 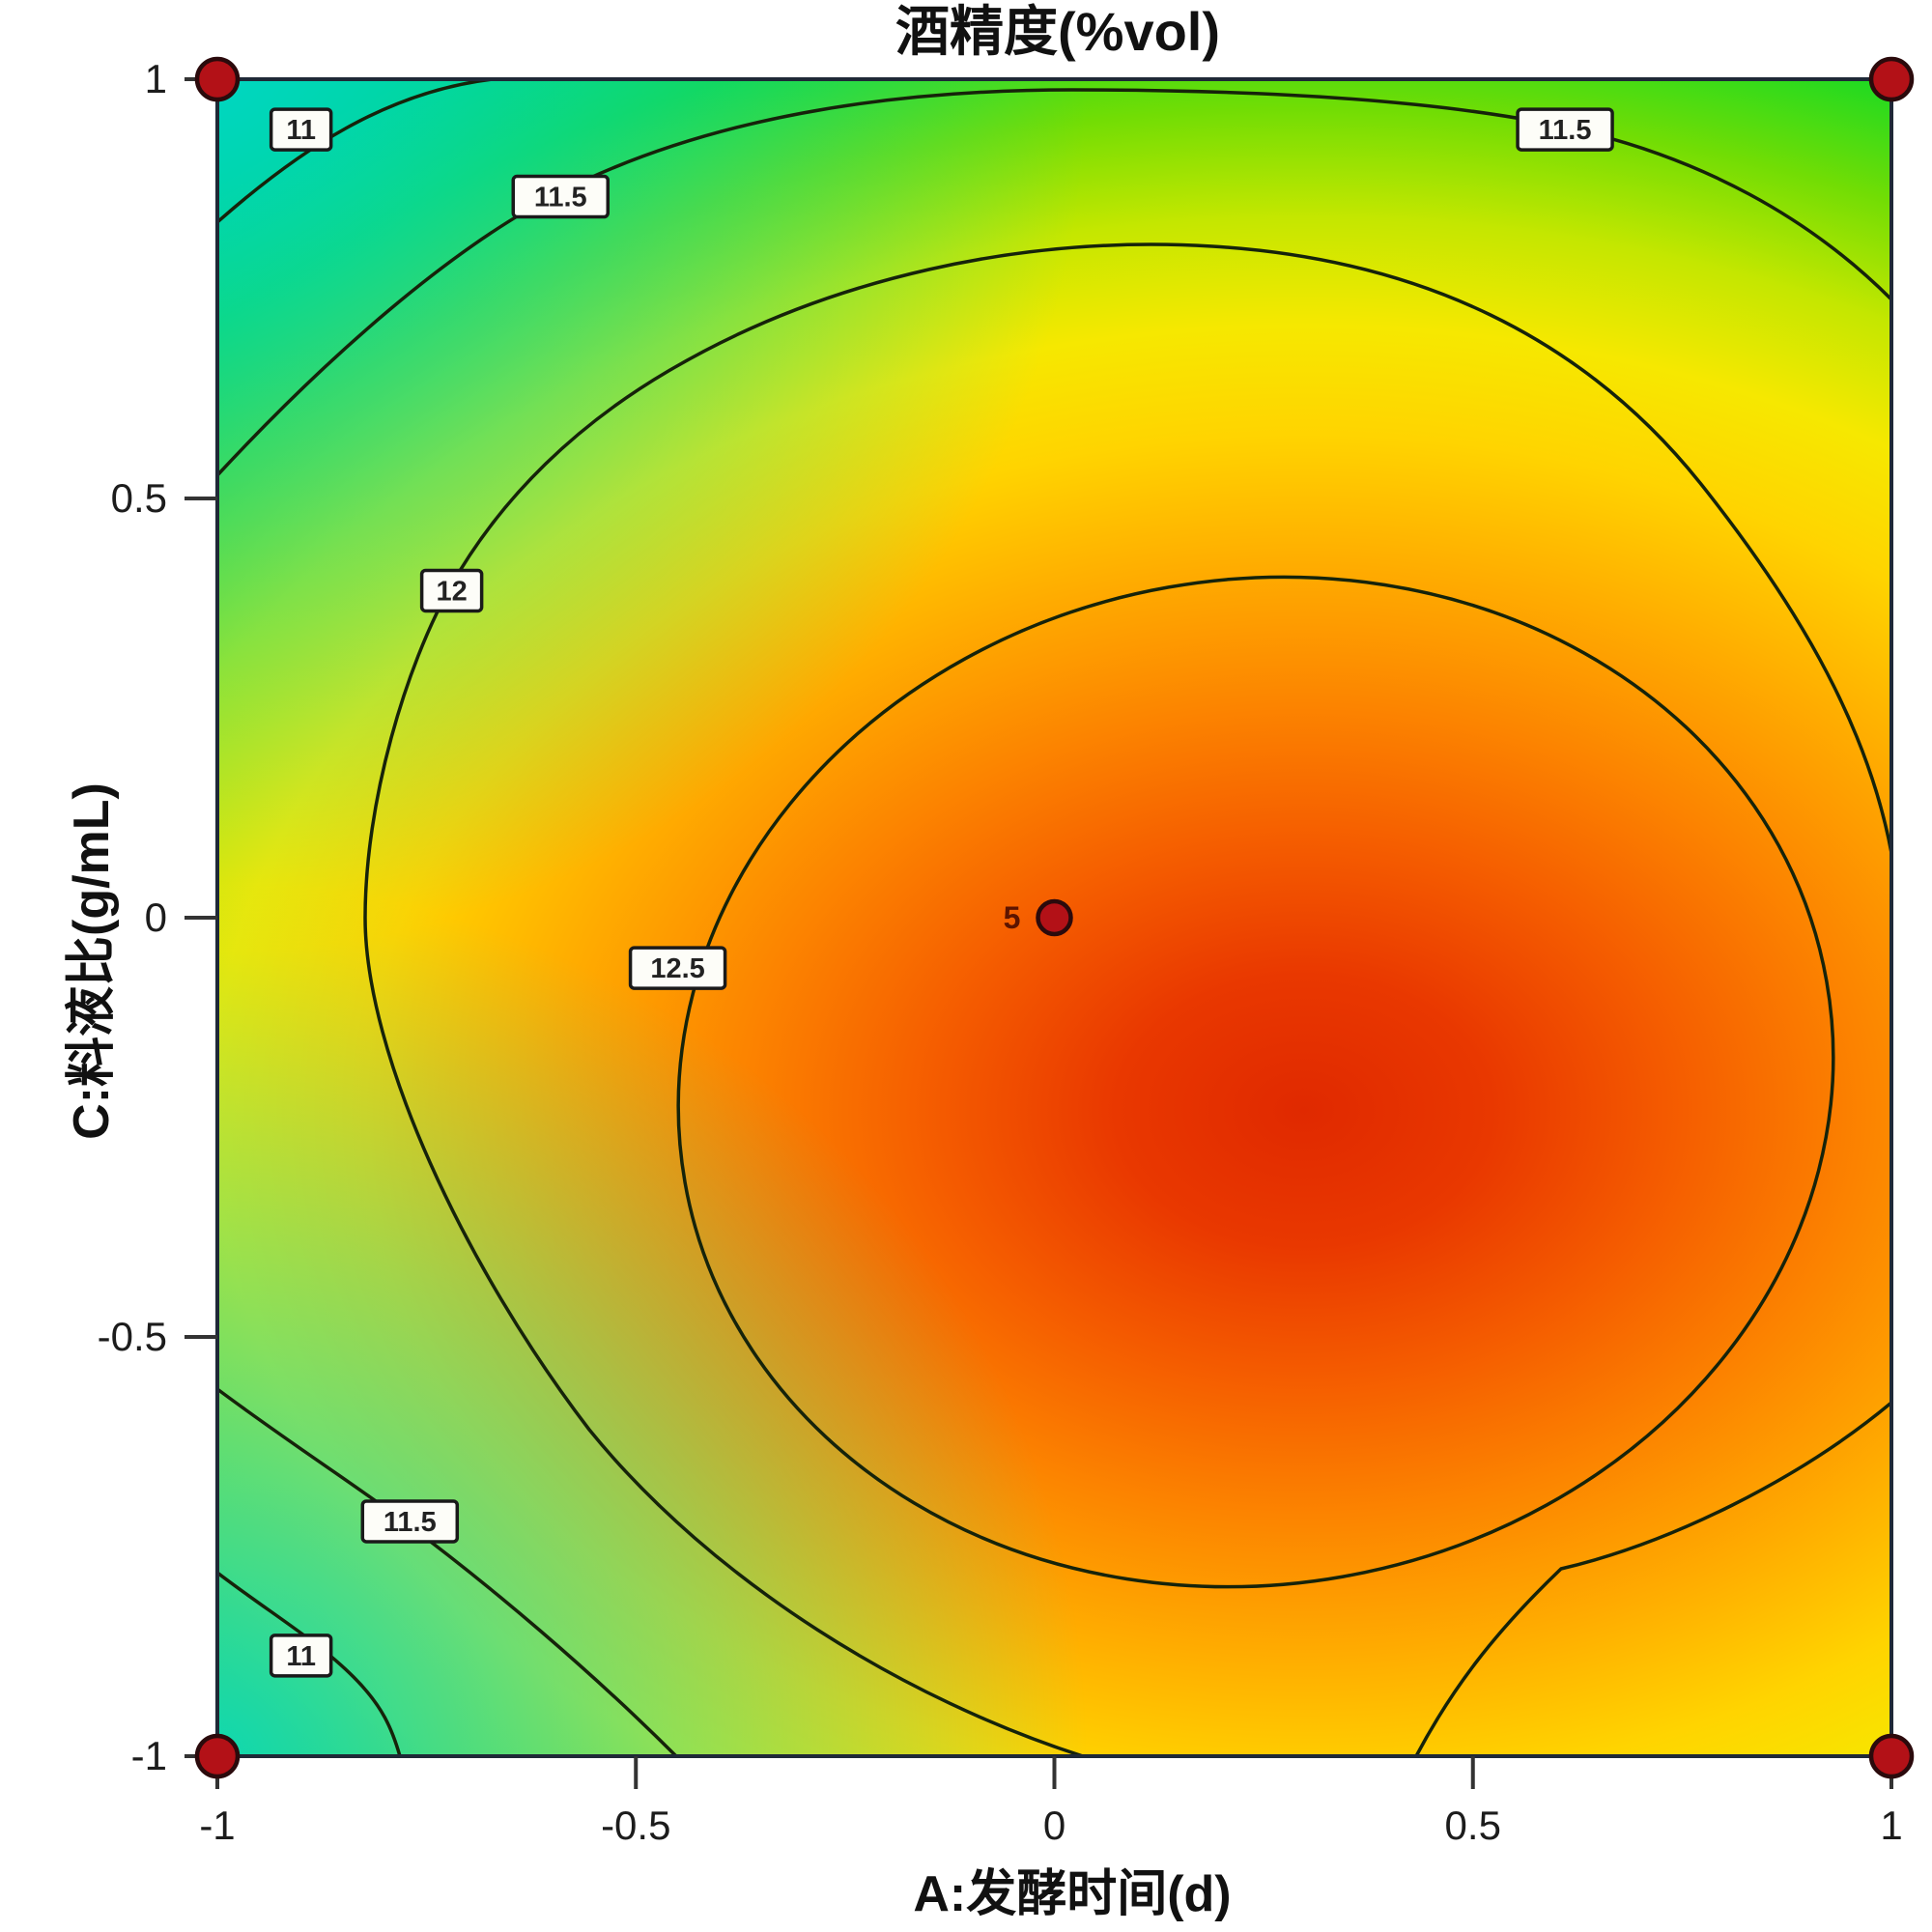 I want to click on y-tick-label: -1, so click(x=149, y=1755).